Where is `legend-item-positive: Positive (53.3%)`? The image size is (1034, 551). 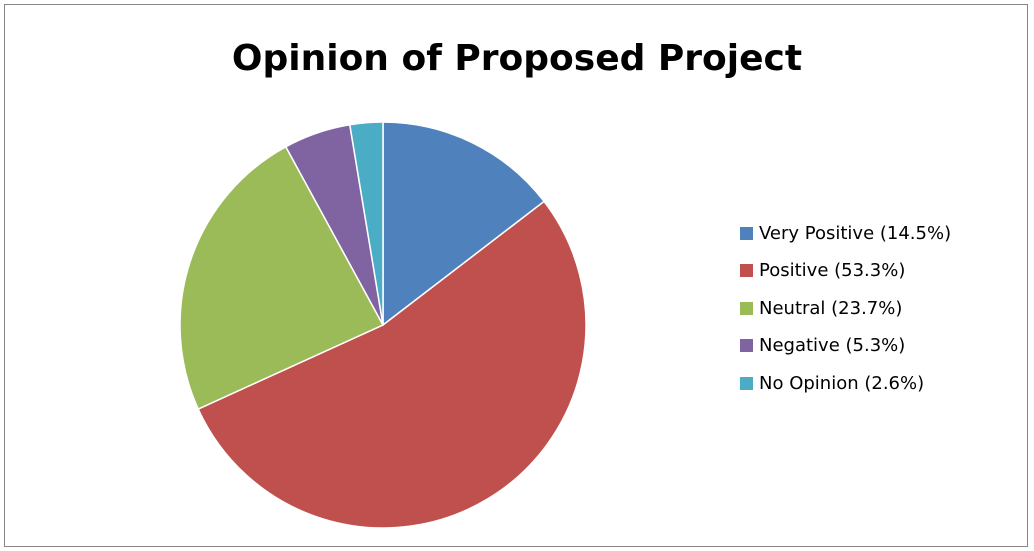
legend-item-positive: Positive (53.3%) is located at coordinates (845, 271).